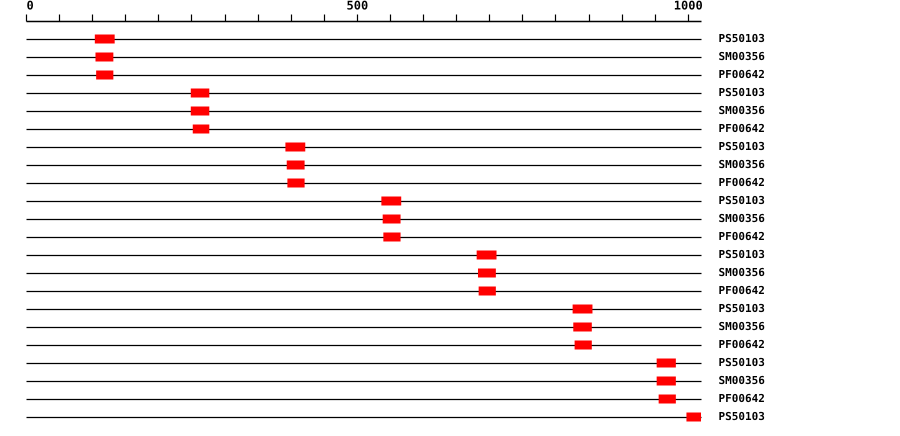  What do you see at coordinates (30, 6) in the screenshot?
I see `x-tick-label: 0` at bounding box center [30, 6].